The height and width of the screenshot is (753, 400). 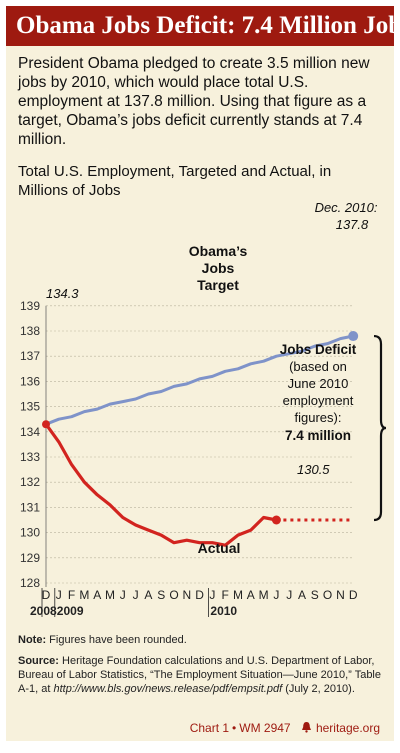 What do you see at coordinates (62, 293) in the screenshot?
I see `start-value-label: 134.3` at bounding box center [62, 293].